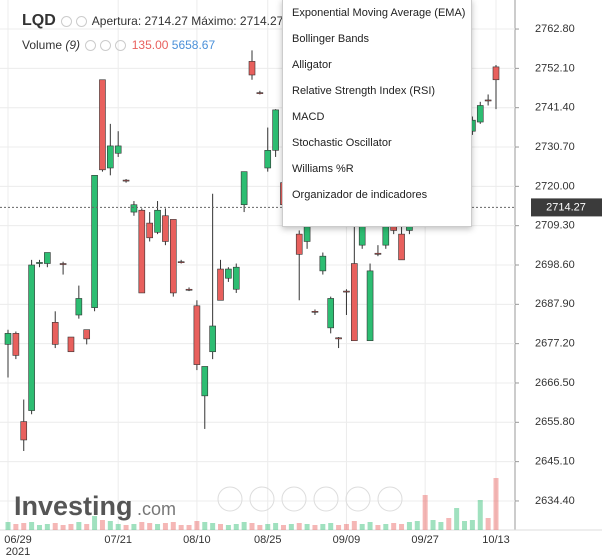 This screenshot has height=560, width=602. What do you see at coordinates (342, 143) in the screenshot?
I see `menu-item: Stochastic Oscillator` at bounding box center [342, 143].